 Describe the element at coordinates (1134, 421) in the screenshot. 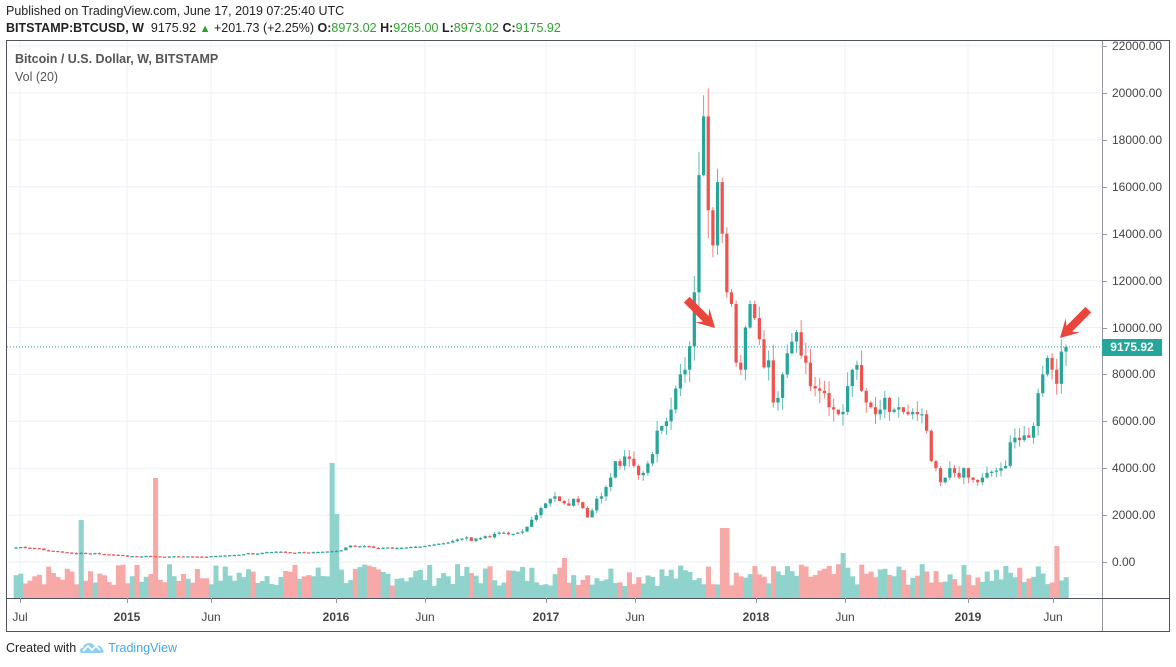

I see `price-label: 6000.00` at that location.